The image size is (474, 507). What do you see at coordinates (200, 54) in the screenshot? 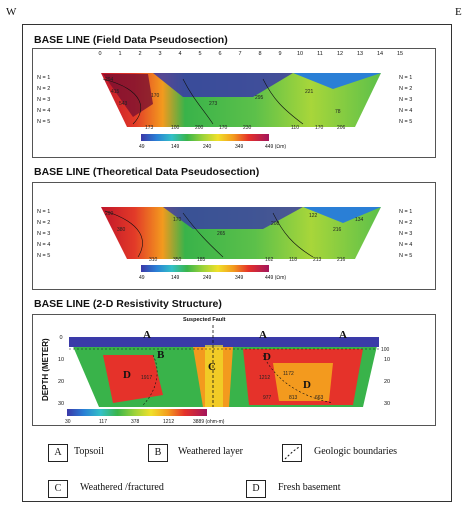
I see `x-tick: 5` at bounding box center [200, 54].